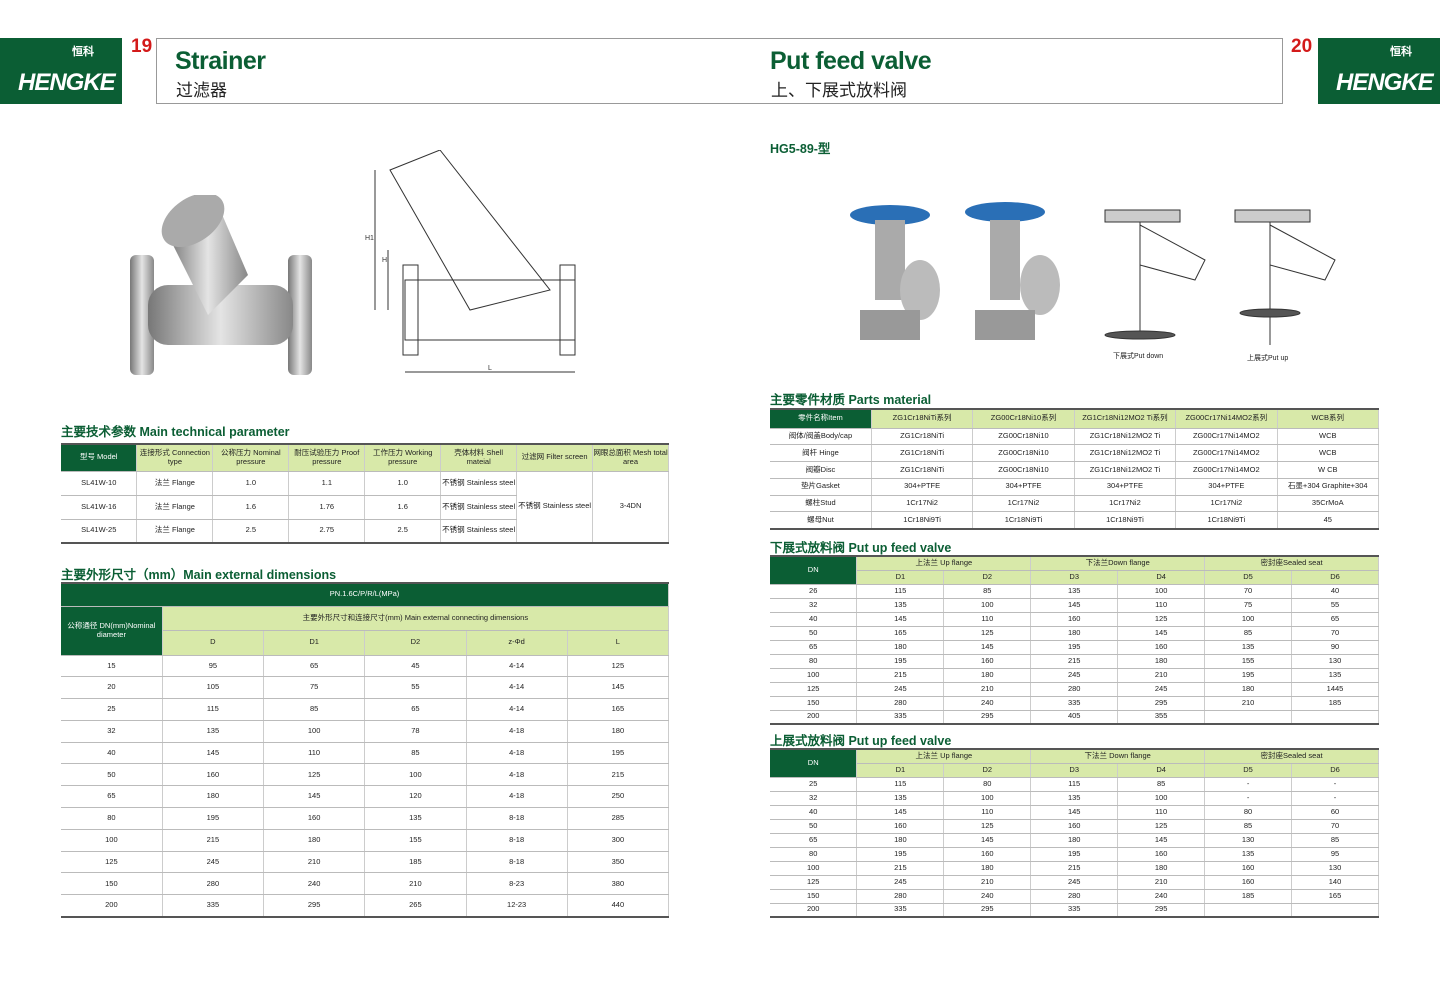  I want to click on table-row: 80 195 160 135 8-18 285, so click(365, 818).